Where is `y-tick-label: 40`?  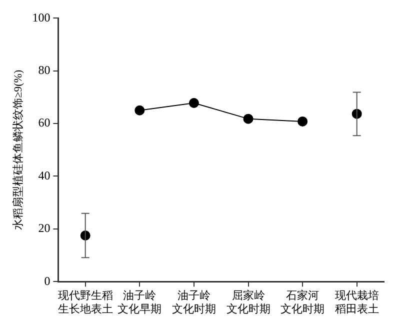 y-tick-label: 40 is located at coordinates (44, 175).